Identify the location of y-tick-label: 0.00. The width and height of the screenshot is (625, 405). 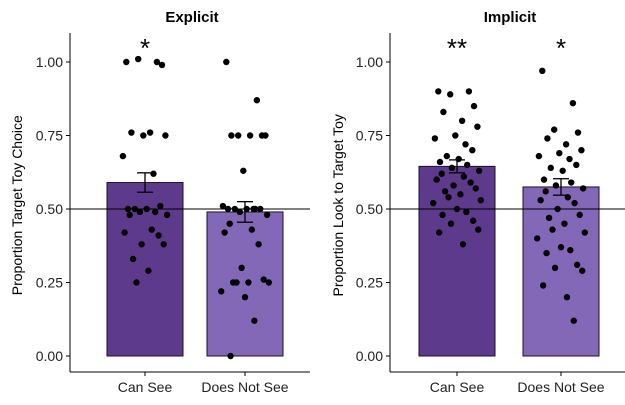
(369, 356).